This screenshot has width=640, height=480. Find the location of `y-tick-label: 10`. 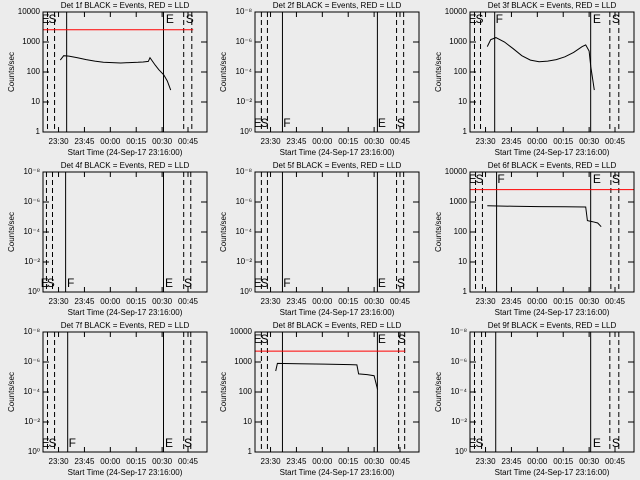

y-tick-label: 10 is located at coordinates (35, 101).